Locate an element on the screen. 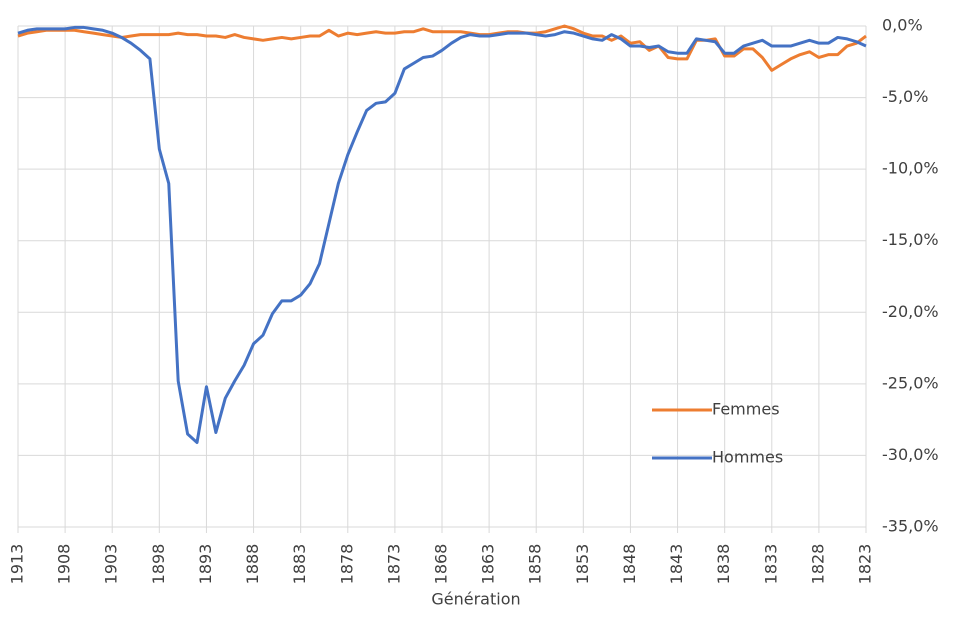 Image resolution: width=958 pixels, height=636 pixels. y-tick-label: -20,0% is located at coordinates (910, 311).